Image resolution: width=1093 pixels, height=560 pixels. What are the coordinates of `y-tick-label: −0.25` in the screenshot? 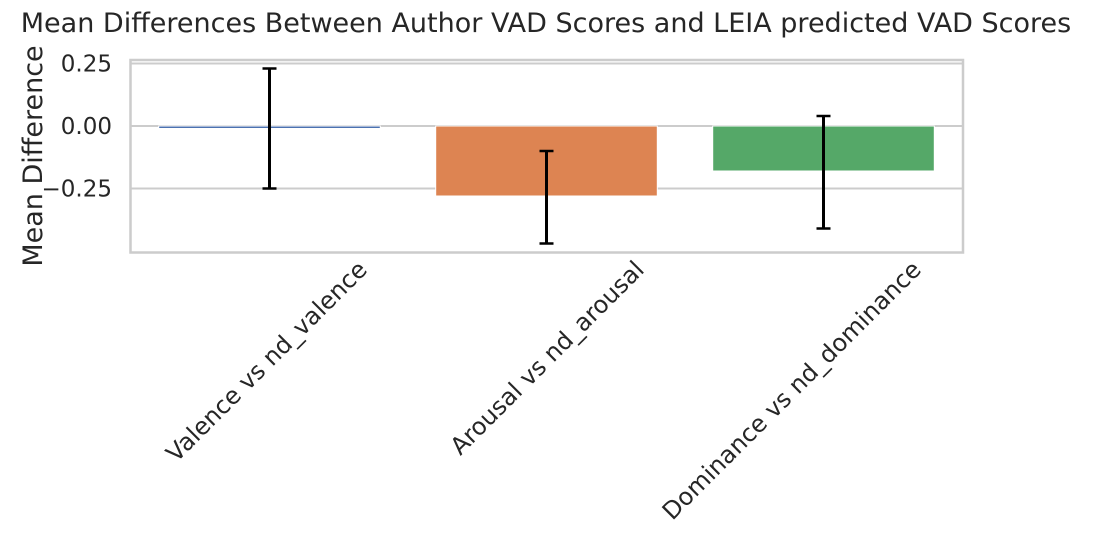 It's located at (77, 190).